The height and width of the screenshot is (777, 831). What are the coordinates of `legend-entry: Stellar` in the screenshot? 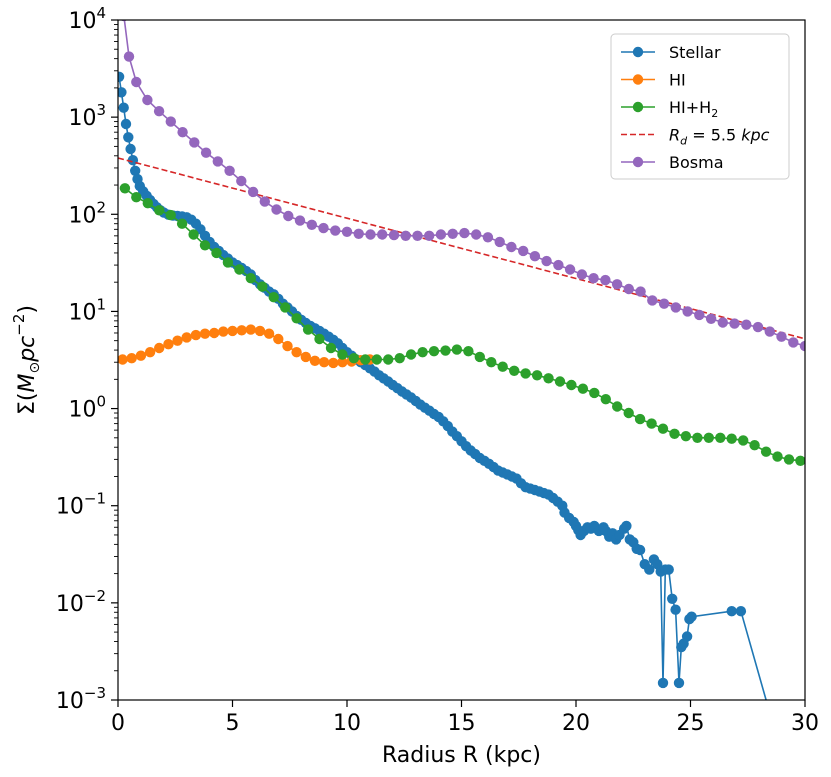 It's located at (671, 52).